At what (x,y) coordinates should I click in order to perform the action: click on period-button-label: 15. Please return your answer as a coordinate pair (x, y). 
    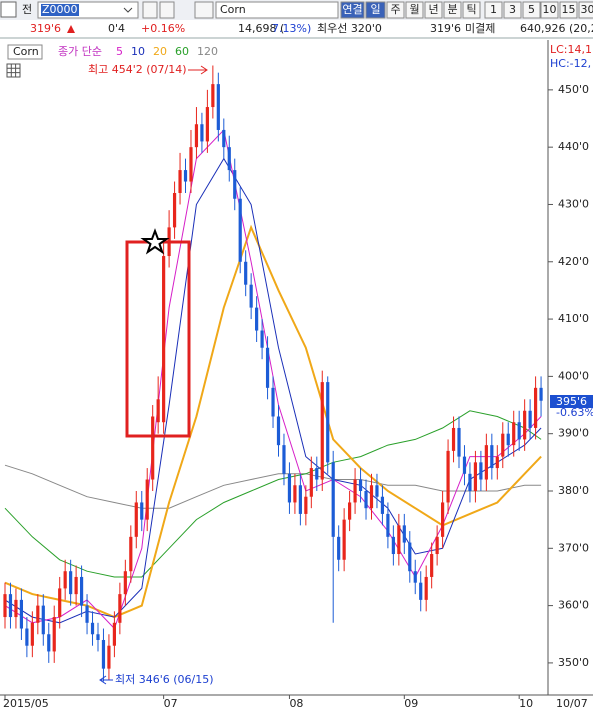
    Looking at the image, I should click on (569, 9).